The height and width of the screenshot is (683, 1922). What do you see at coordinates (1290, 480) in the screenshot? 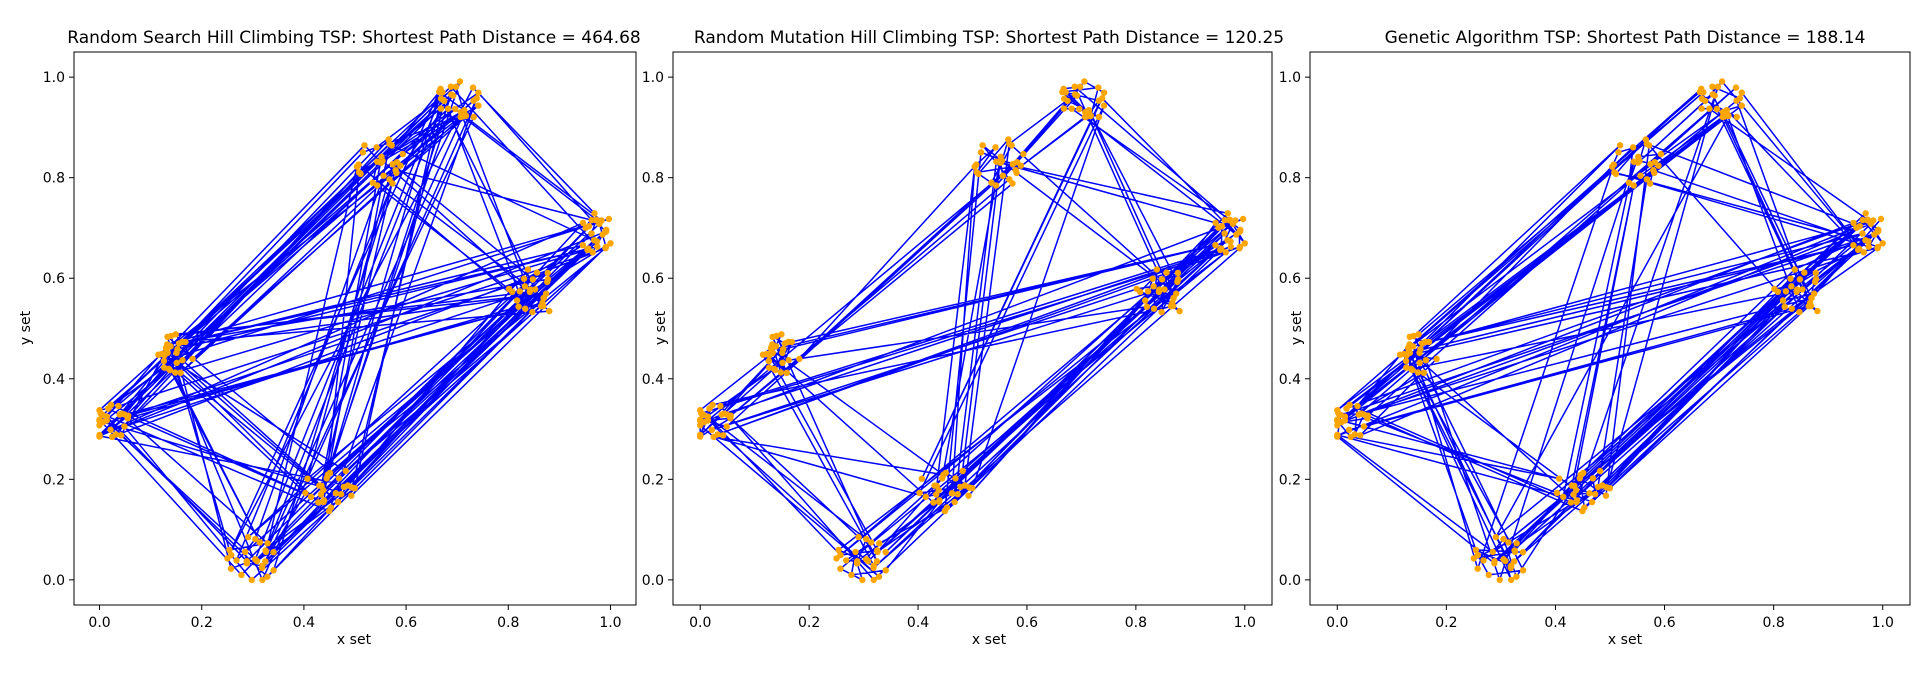
I see `y-tick-label: 0.2` at bounding box center [1290, 480].